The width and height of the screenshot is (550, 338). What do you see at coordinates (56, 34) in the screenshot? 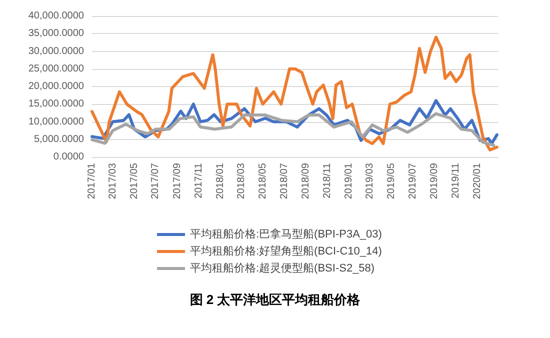
I see `y-tick-label: 35,000.0000` at bounding box center [56, 34].